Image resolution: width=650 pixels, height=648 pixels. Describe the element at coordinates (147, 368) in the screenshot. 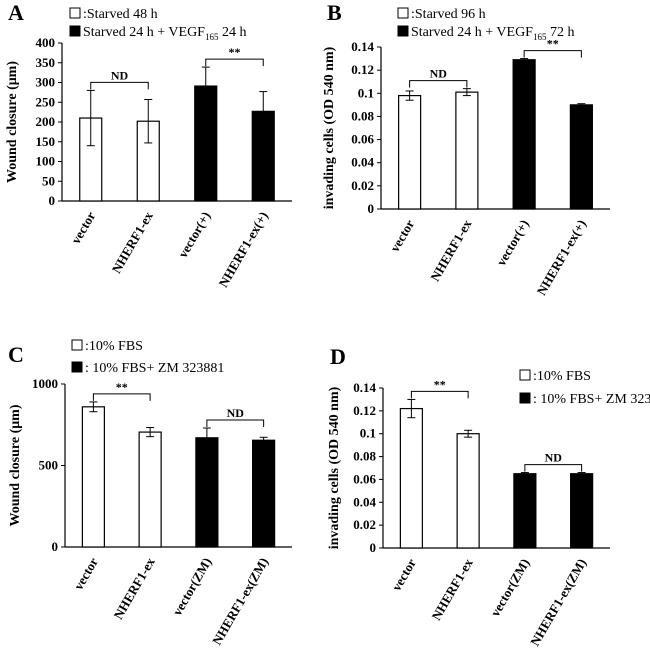

I see `legend-item: : 10% FBS+ ZM 323881` at that location.